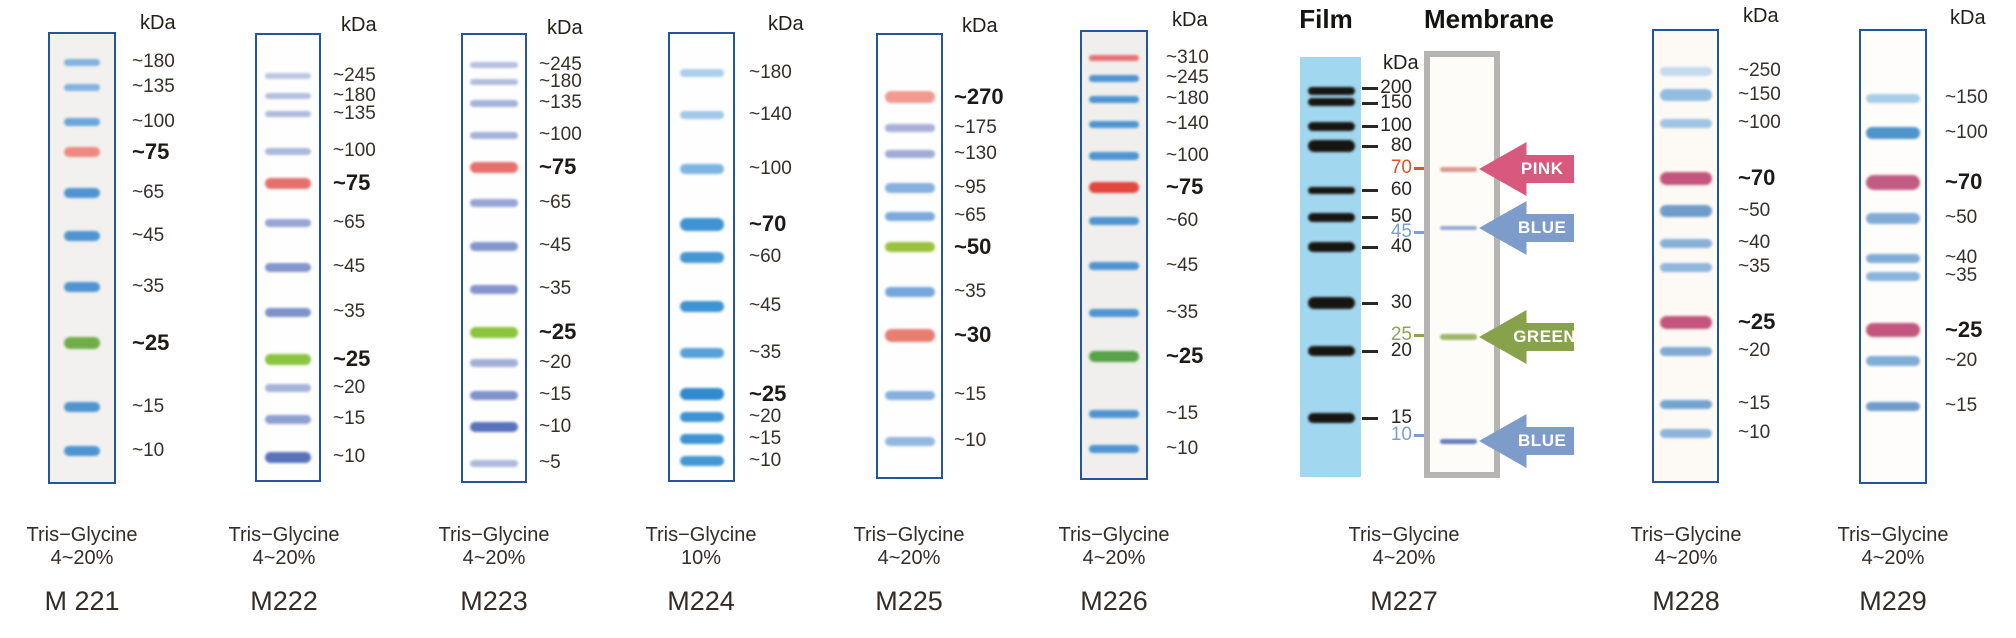  I want to click on gel-band-m229-~15, so click(1893, 406).